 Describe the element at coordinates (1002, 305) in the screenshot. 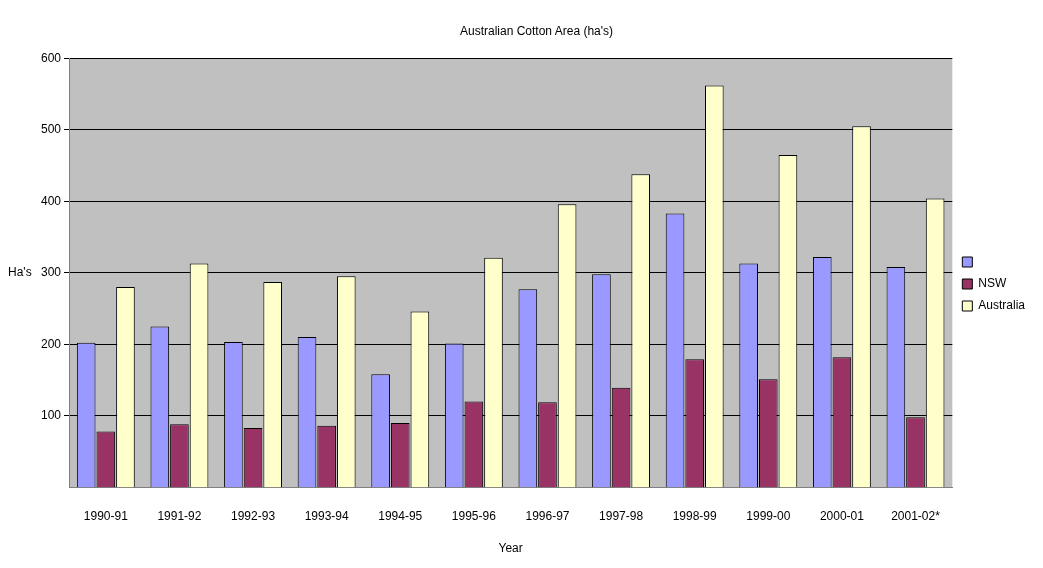

I see `legend-label: Australia` at that location.